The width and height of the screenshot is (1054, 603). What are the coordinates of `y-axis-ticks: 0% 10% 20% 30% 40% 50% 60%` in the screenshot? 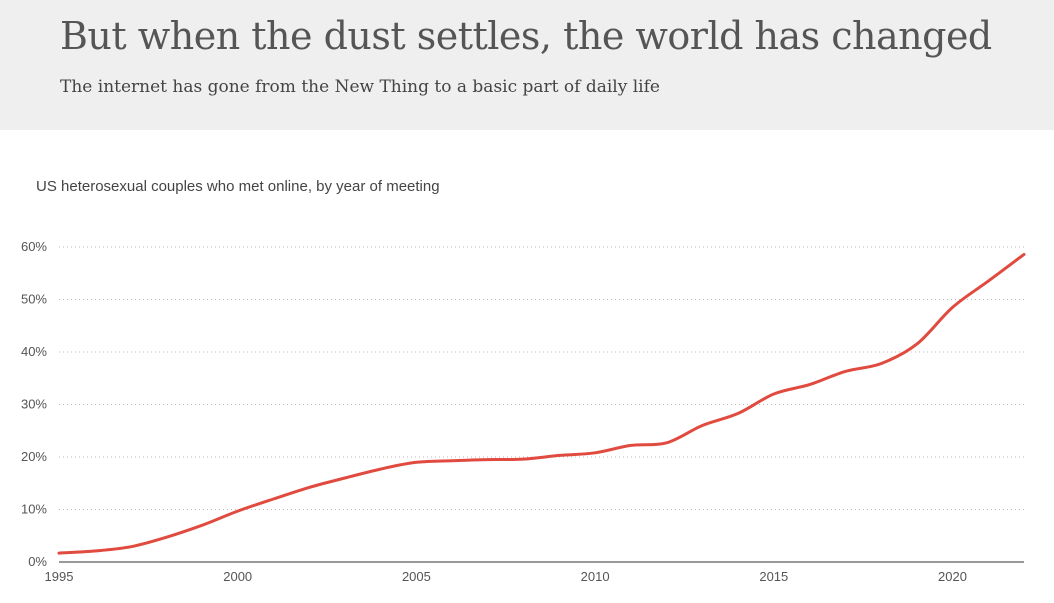 It's located at (34, 404).